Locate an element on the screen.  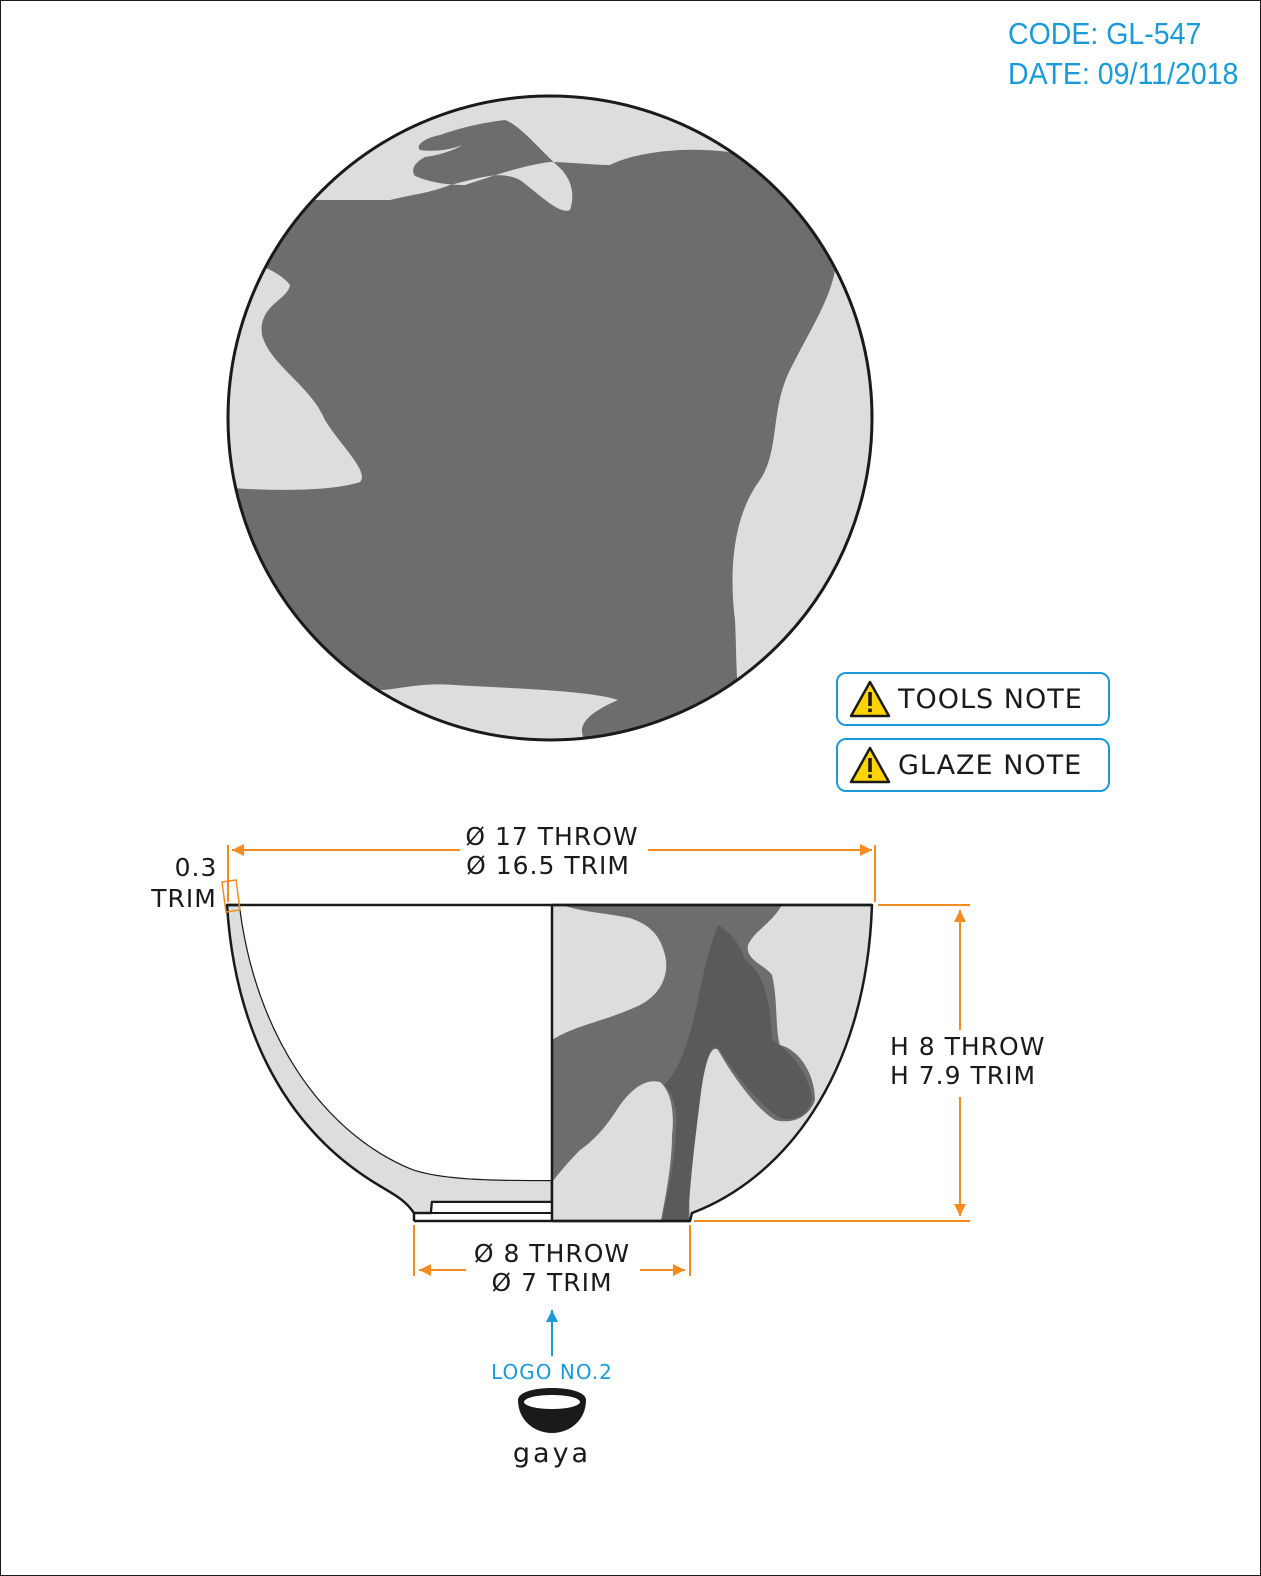
bowl-side-view is located at coordinates (549, 1063).